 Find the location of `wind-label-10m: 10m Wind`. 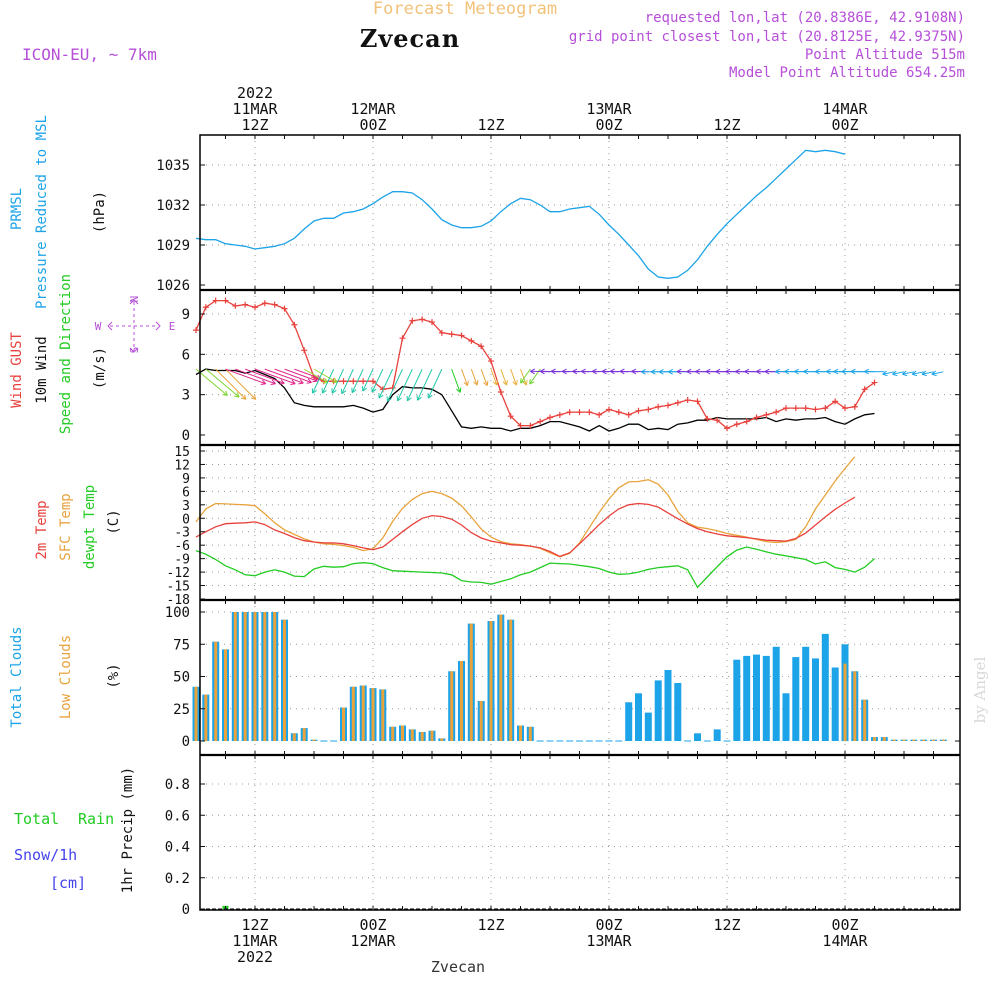

wind-label-10m: 10m Wind is located at coordinates (42, 369).